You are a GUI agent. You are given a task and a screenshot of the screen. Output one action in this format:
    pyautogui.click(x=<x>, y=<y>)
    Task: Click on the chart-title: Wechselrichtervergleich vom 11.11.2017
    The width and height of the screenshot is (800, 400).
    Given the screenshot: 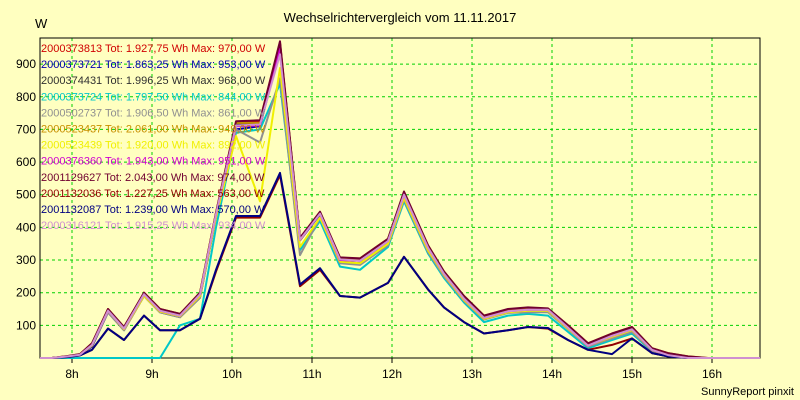 What is the action you would take?
    pyautogui.click(x=400, y=17)
    